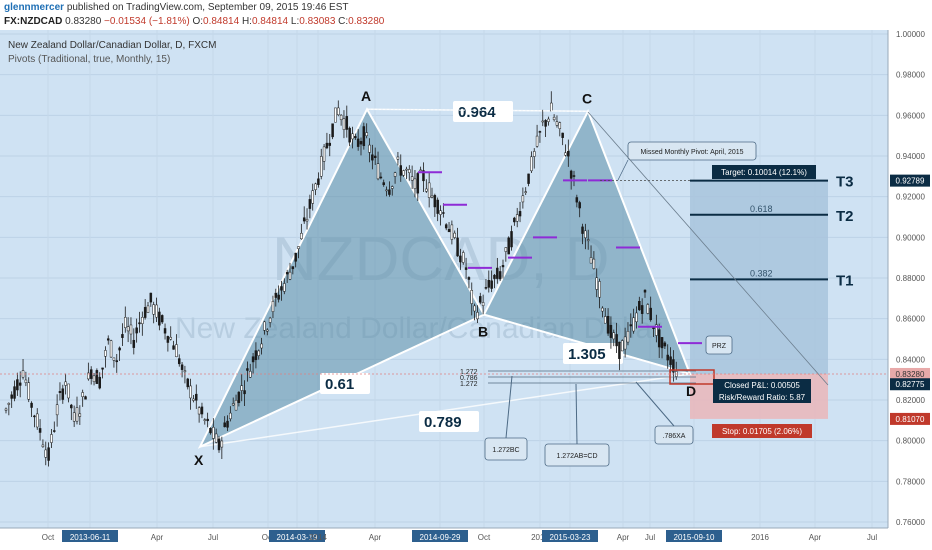 This screenshot has width=932, height=550. What do you see at coordinates (469, 384) in the screenshot?
I see `fib-level-label: 1.272` at bounding box center [469, 384].